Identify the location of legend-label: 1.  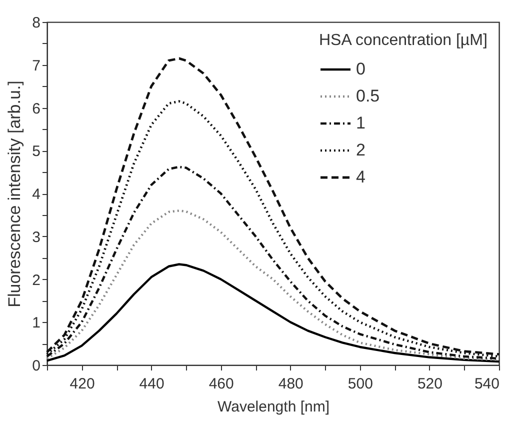
(361, 123).